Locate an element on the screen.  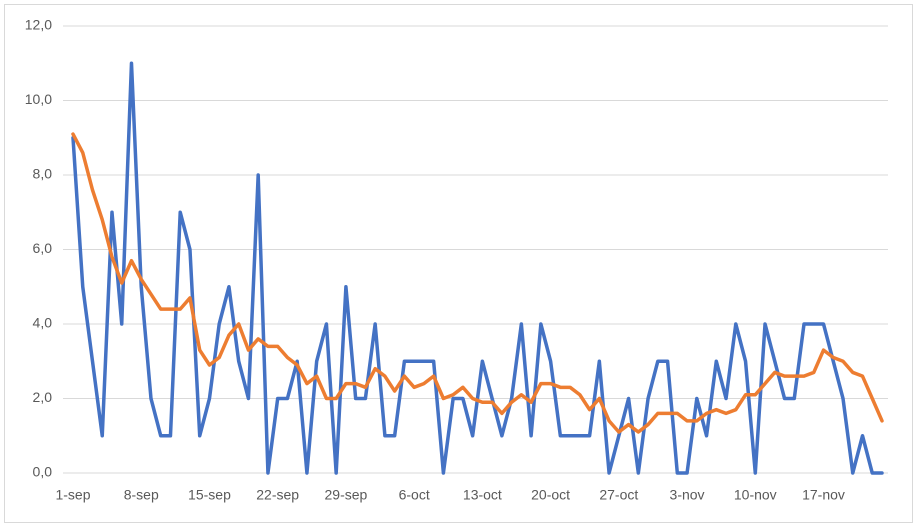
x-tick-label: 29-sep is located at coordinates (346, 495).